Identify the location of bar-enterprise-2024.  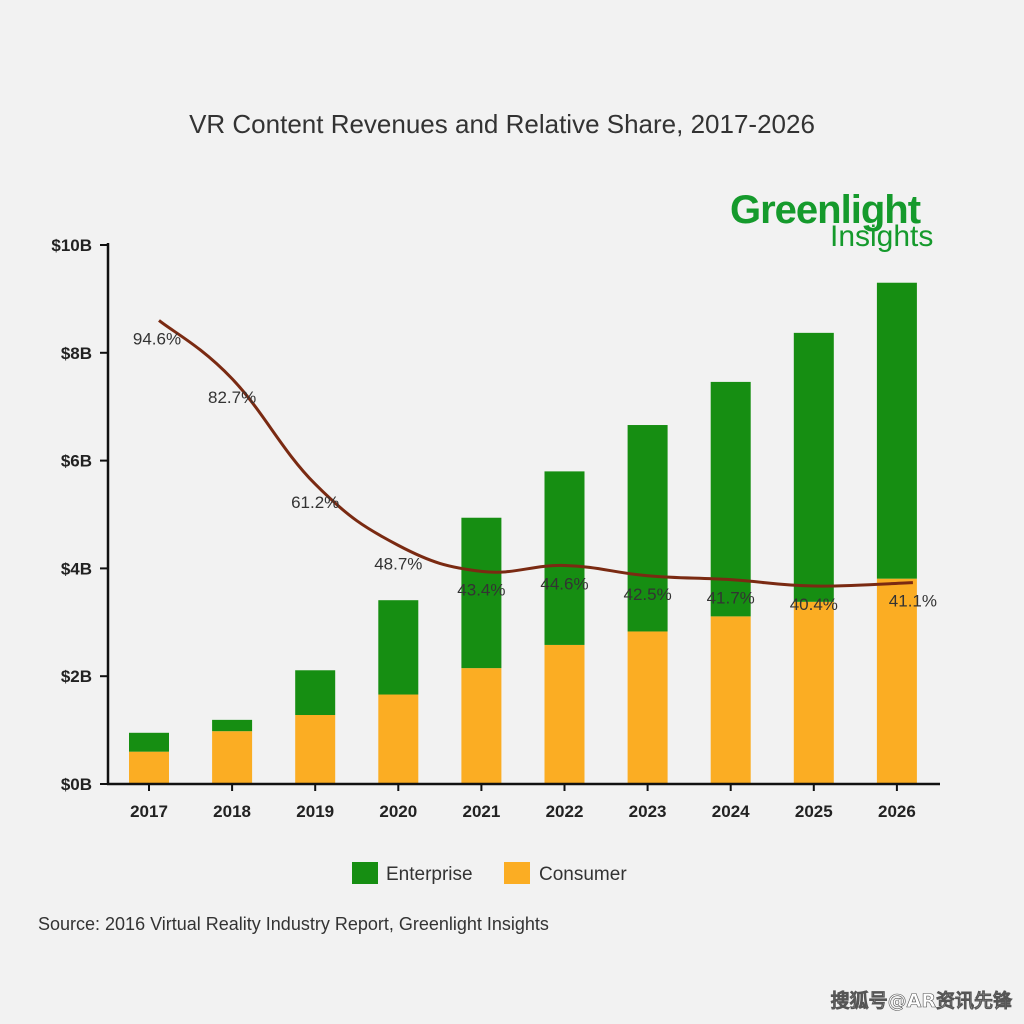
(730, 499).